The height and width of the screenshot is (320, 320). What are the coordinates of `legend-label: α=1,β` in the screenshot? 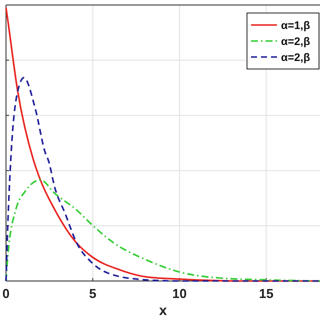 It's located at (295, 26).